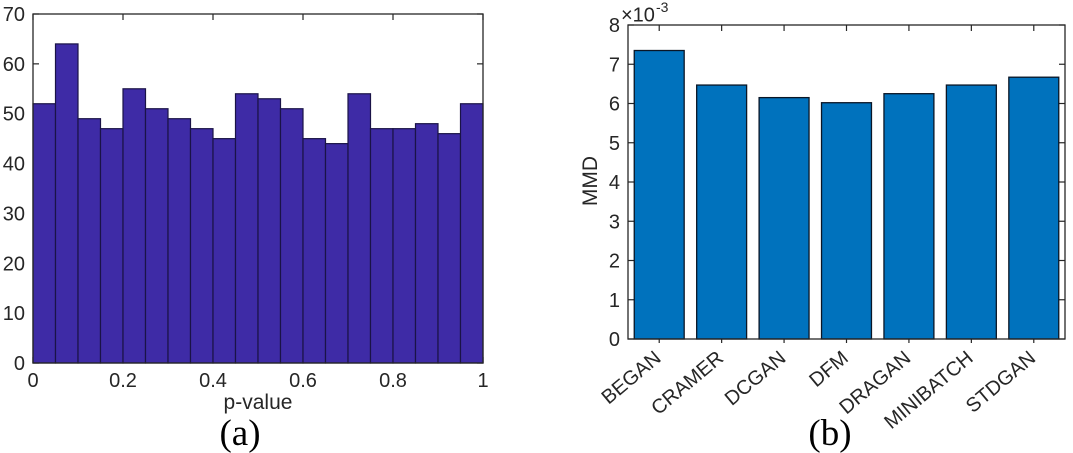 The height and width of the screenshot is (453, 1073). Describe the element at coordinates (482, 381) in the screenshot. I see `x-tick-label: 1` at that location.